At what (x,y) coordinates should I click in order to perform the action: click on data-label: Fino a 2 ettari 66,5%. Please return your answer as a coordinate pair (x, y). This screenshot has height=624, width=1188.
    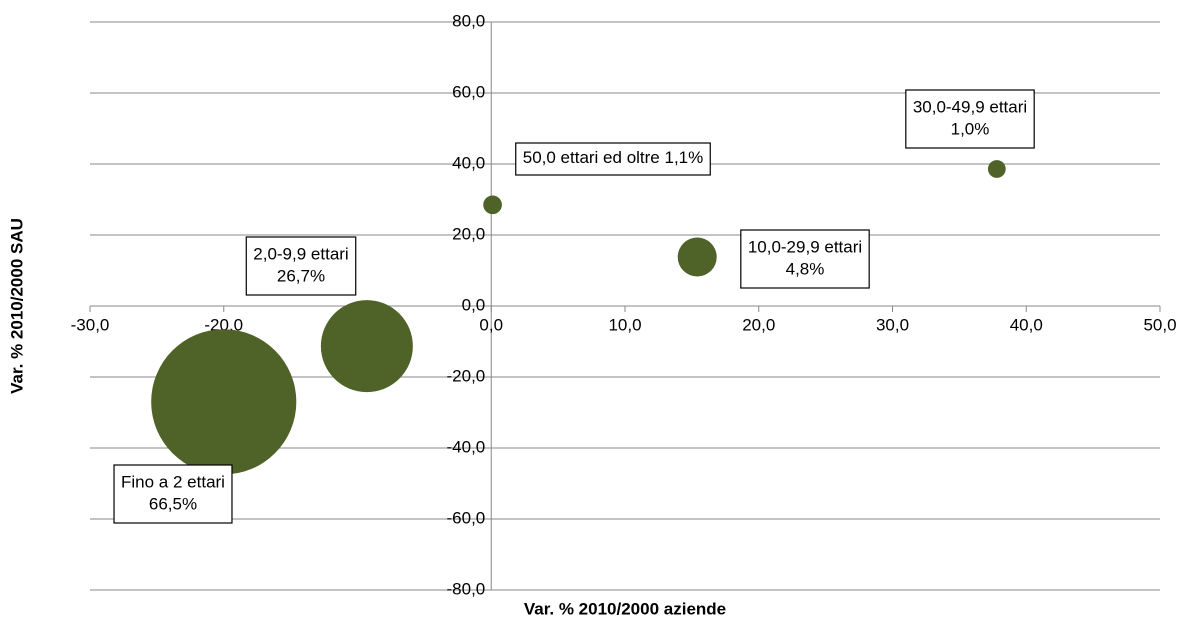
    Looking at the image, I should click on (173, 494).